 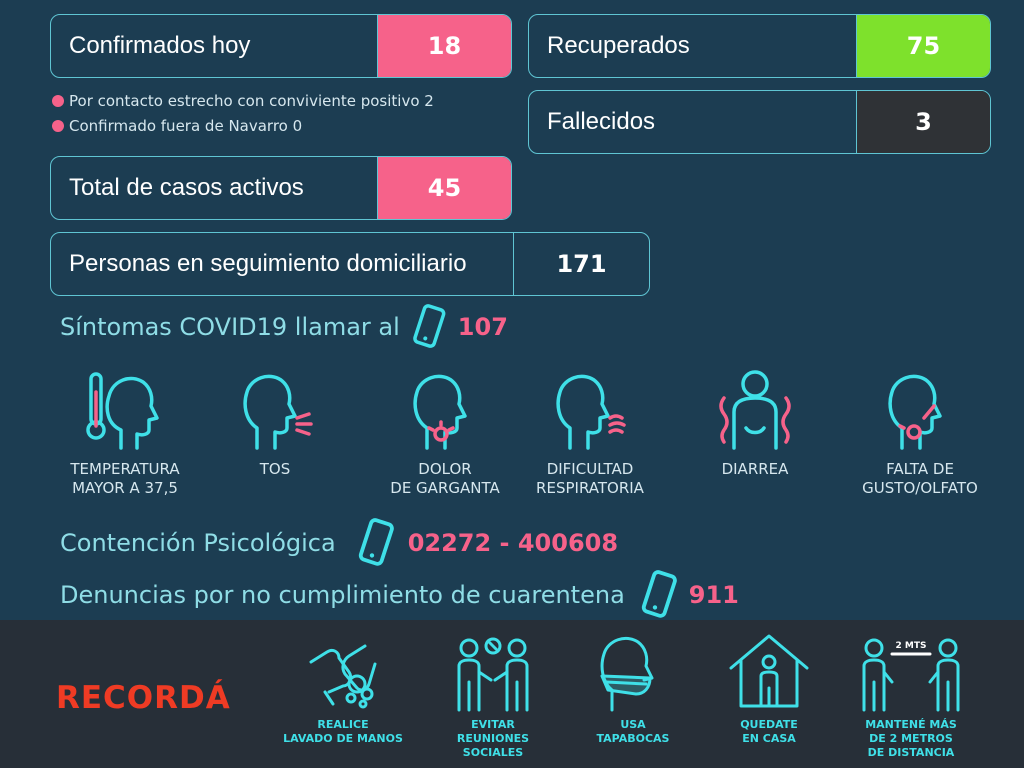 I want to click on sintomas-line: Síntomas COVID19 llamar al 107, so click(x=284, y=326).